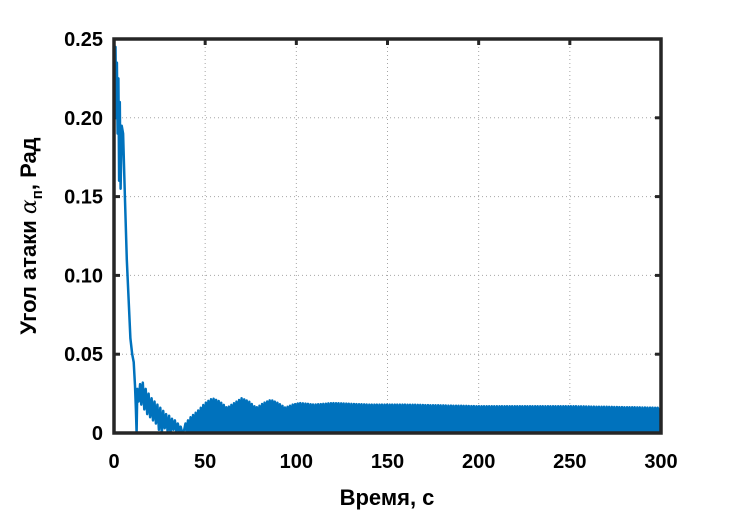  Describe the element at coordinates (83, 198) in the screenshot. I see `y-tick-label: 0.15` at that location.